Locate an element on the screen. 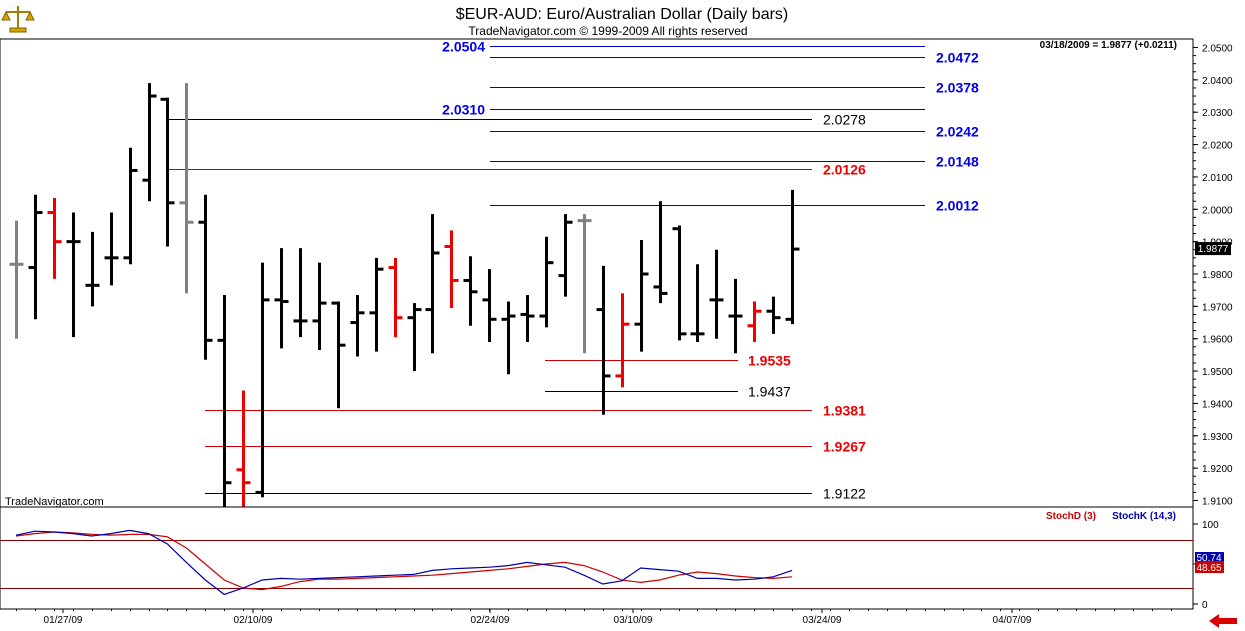 Image resolution: width=1245 pixels, height=631 pixels. stochastic-oscillator: 050100 is located at coordinates (609, 565).